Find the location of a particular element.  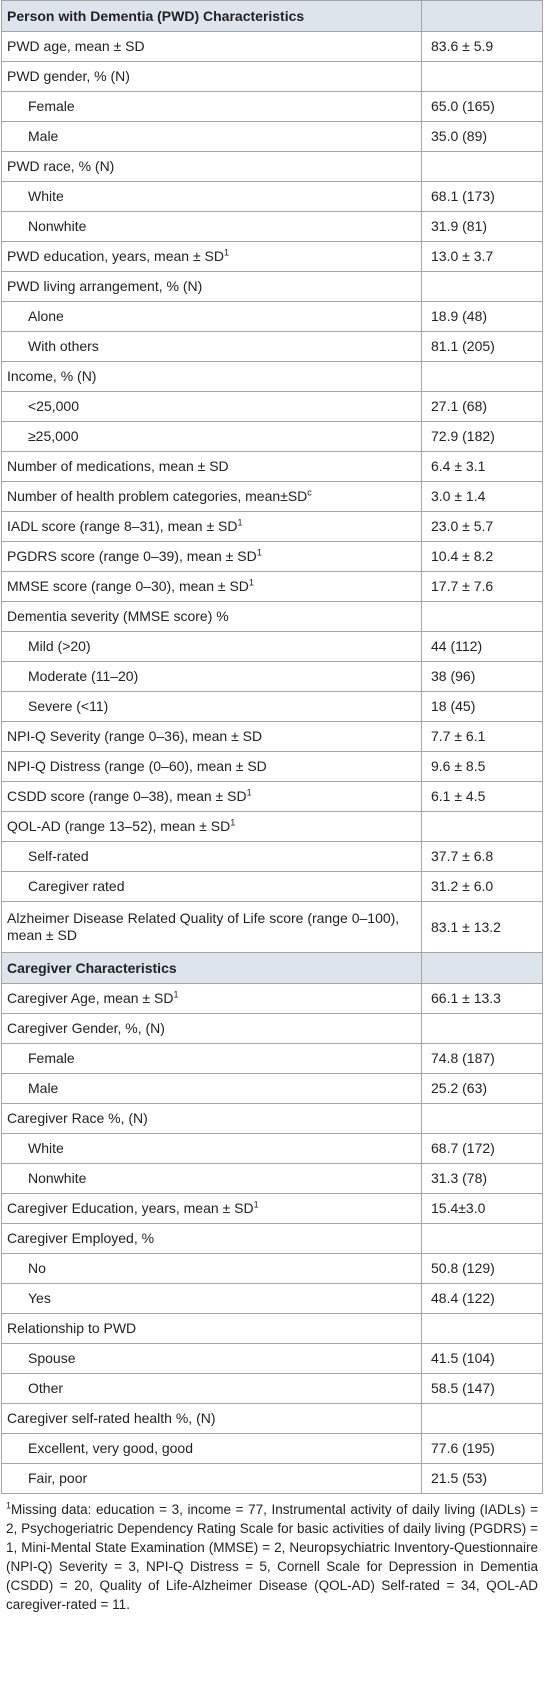

label-cell: White is located at coordinates (211, 196).